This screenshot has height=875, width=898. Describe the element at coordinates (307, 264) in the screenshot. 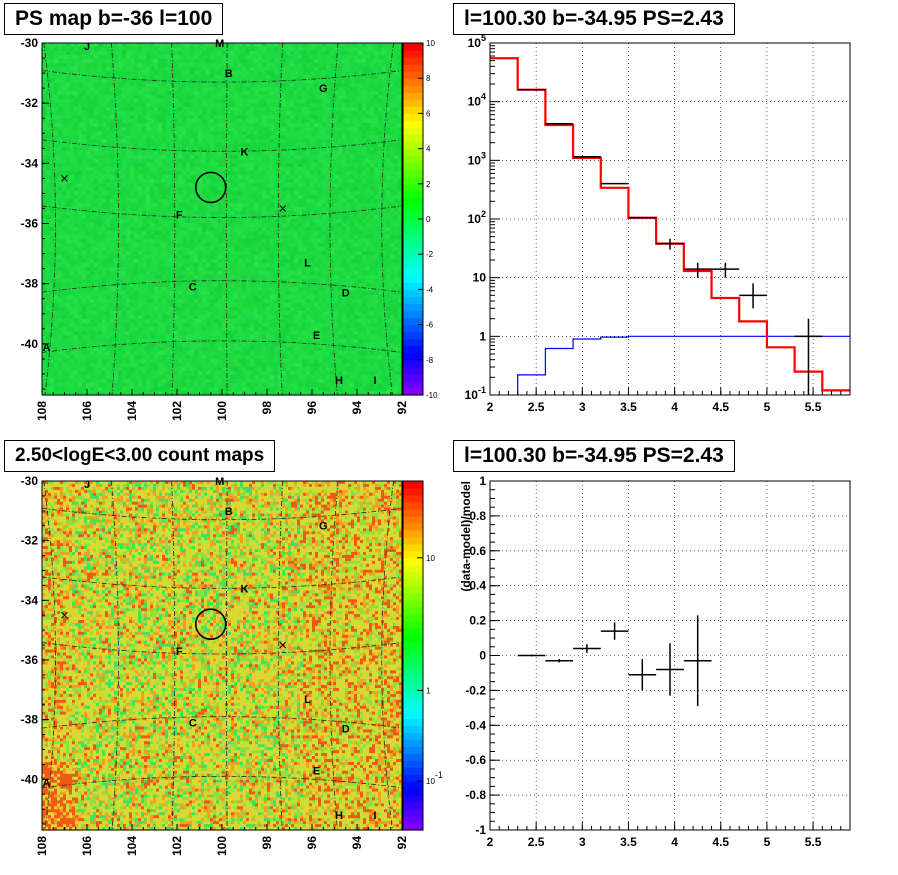

I see `ps_map-source-label: L` at that location.